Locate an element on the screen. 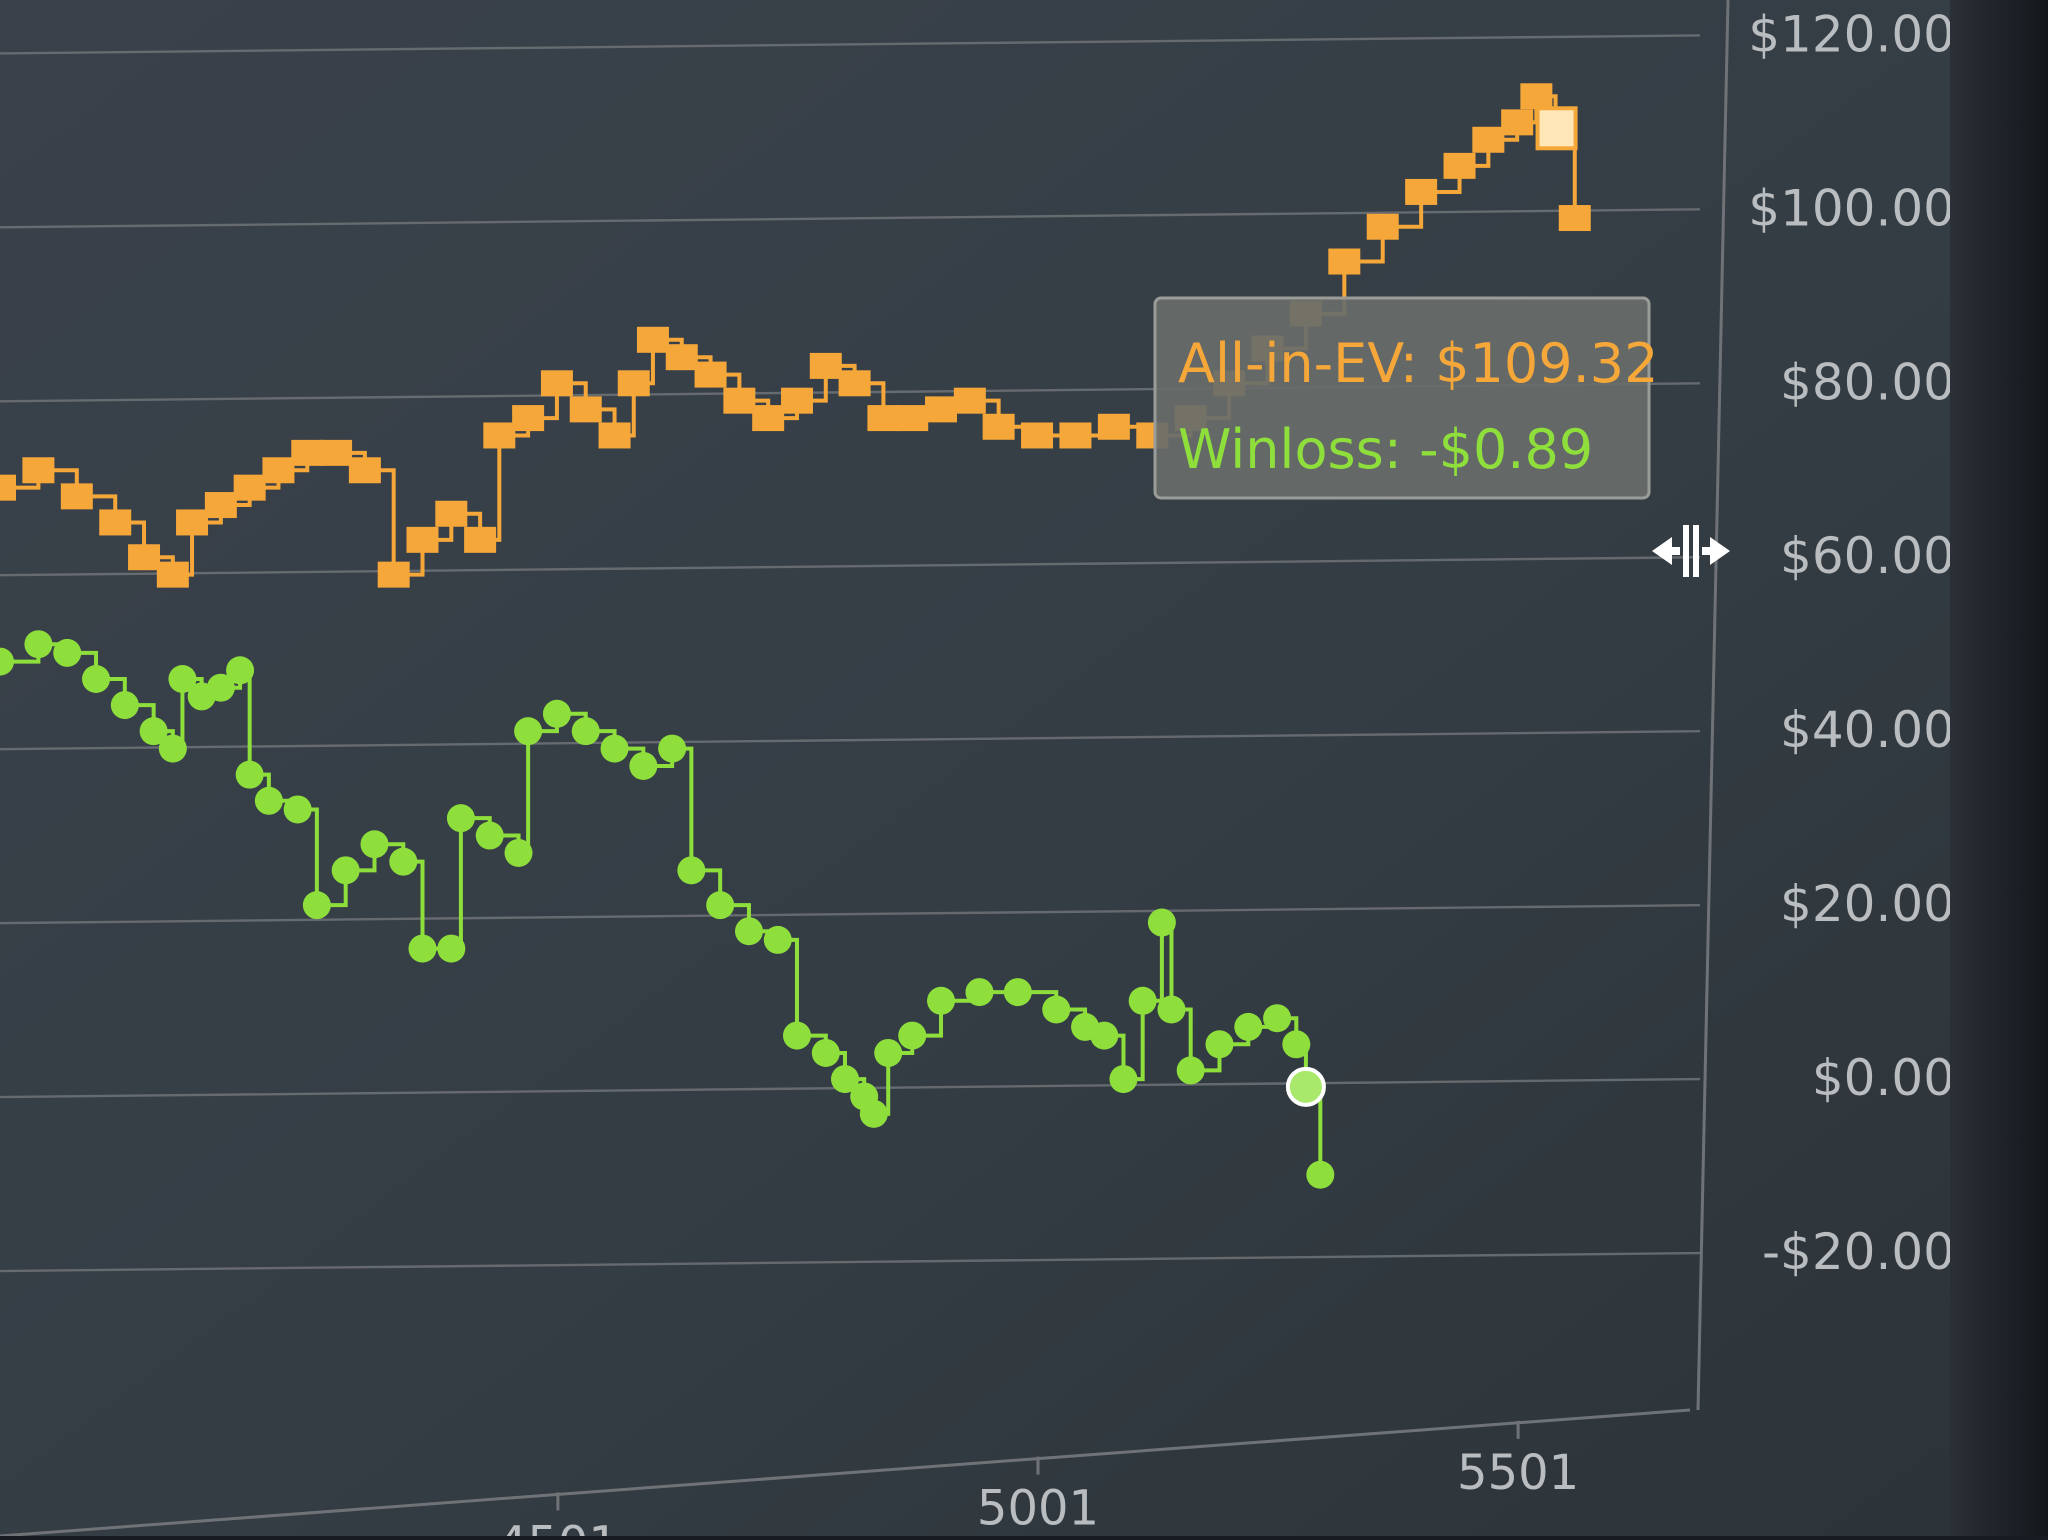  cursor-arrow-left is located at coordinates (1666, 551).